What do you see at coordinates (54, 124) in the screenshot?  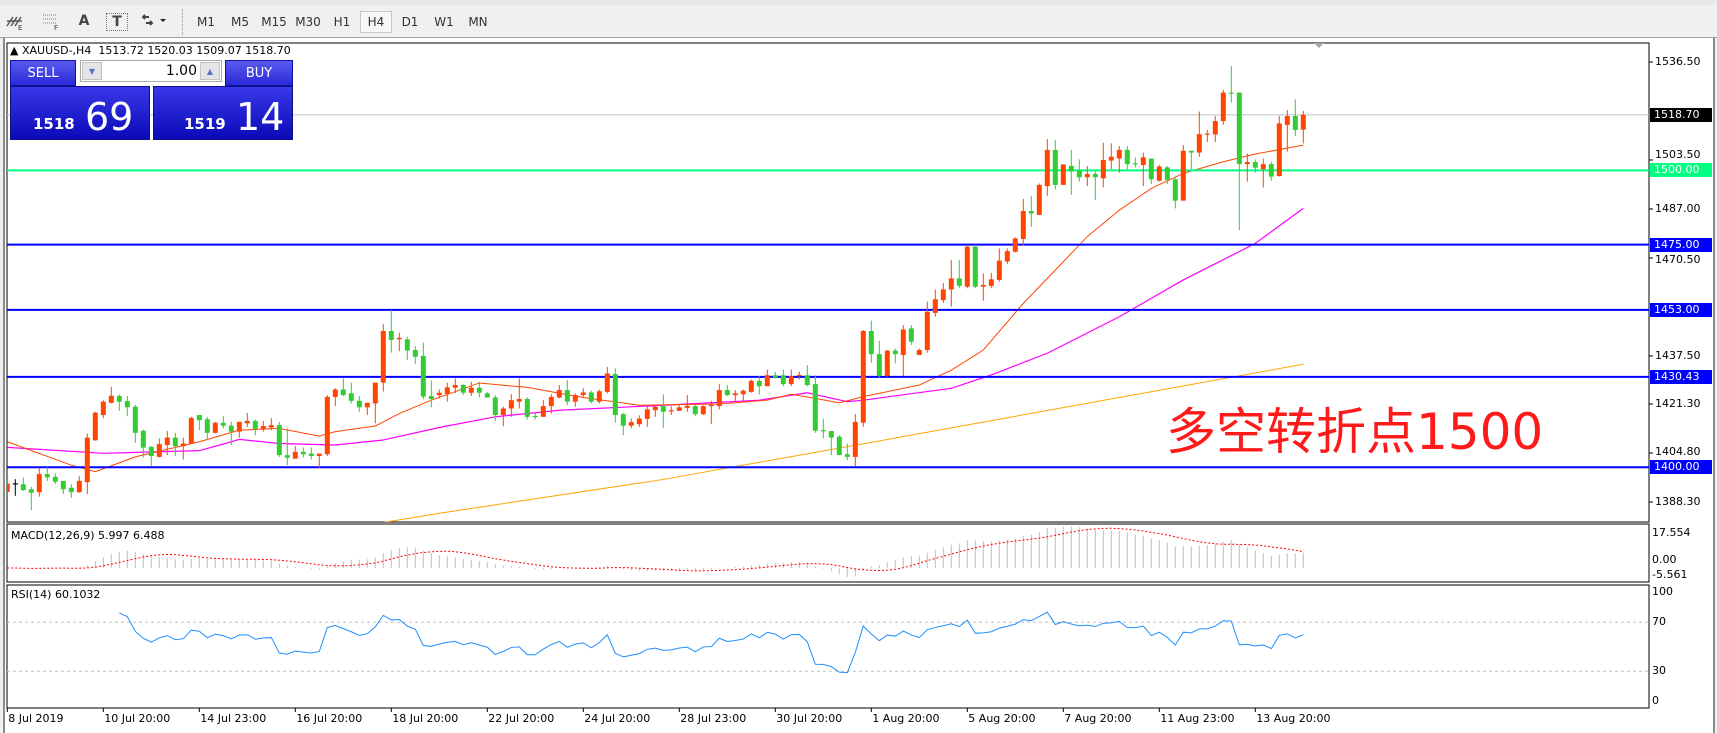 I see `sell-price-major: 1518` at bounding box center [54, 124].